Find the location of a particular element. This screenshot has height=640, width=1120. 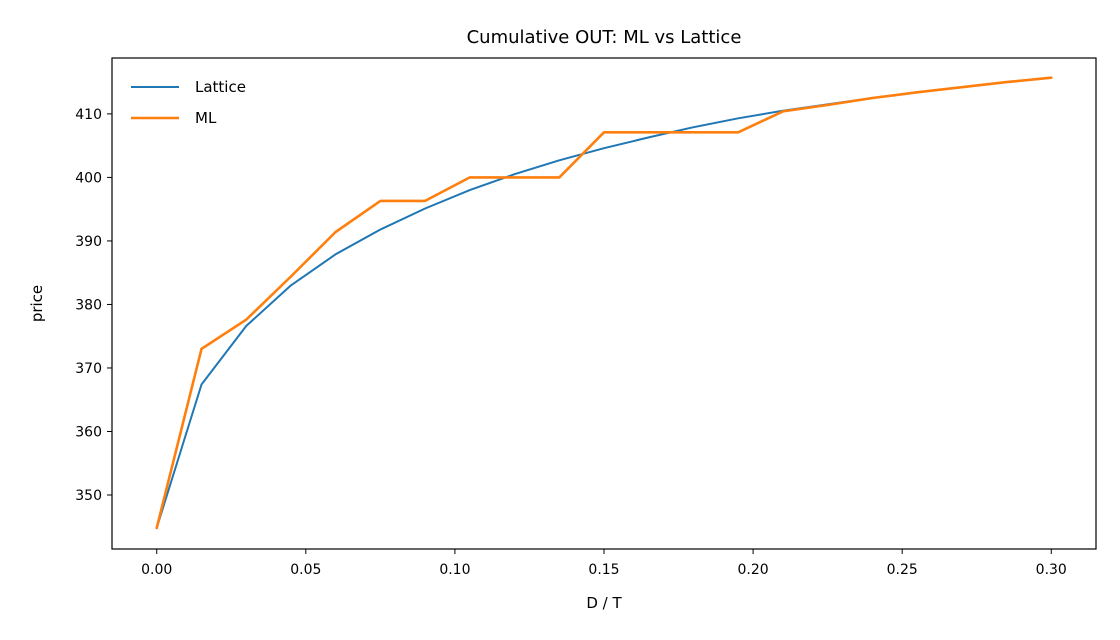

x-tick-label: 0.30 is located at coordinates (1051, 570).